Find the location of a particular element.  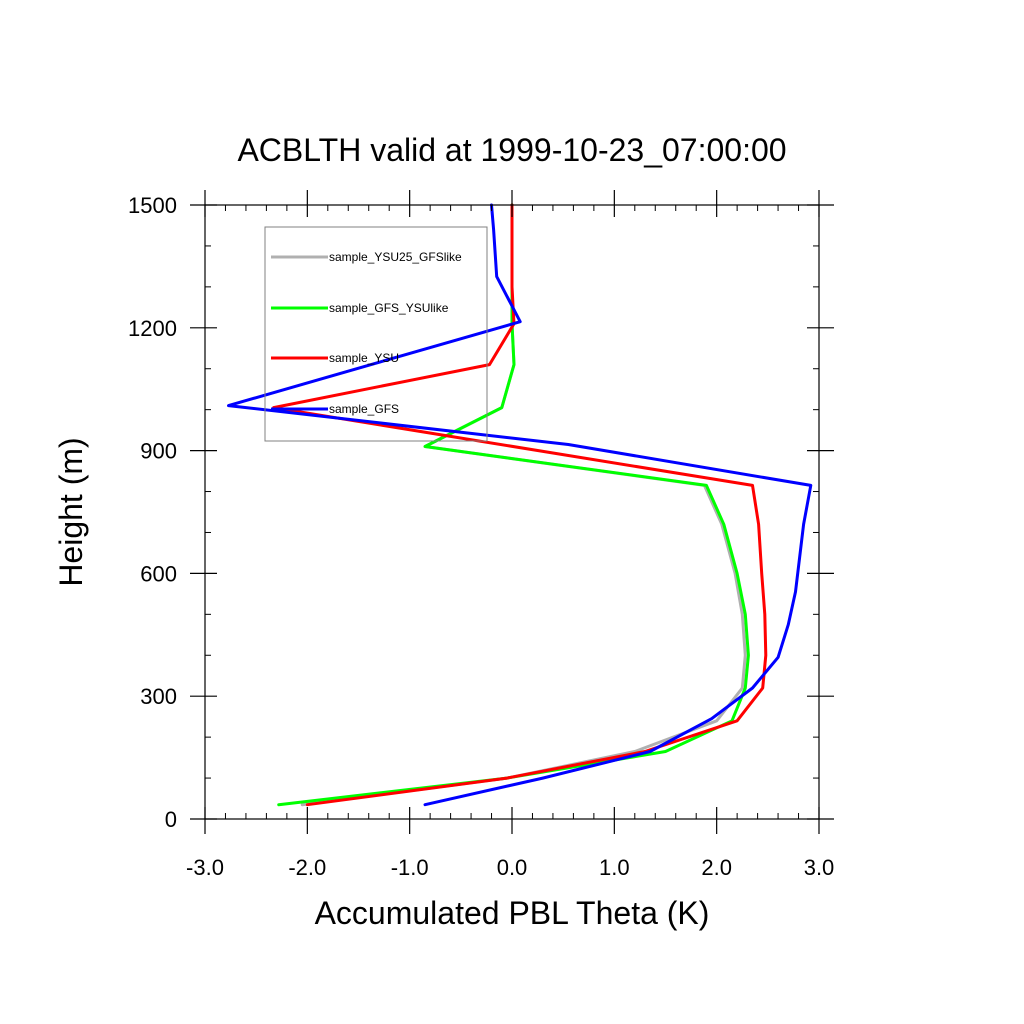

legend-label: sample_GFS_YSUlike is located at coordinates (389, 308).